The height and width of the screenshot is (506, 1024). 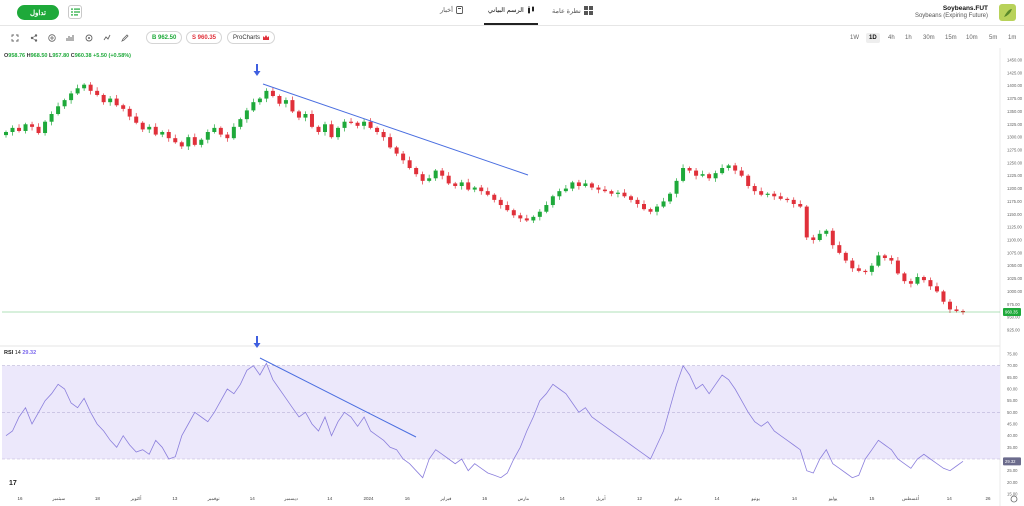 I want to click on settings-icon, so click(x=89, y=38).